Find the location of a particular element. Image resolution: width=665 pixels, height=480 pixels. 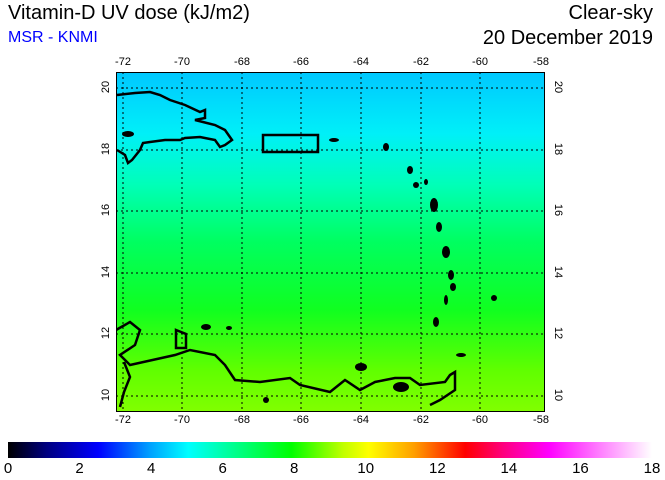

colorbar-label: 18 is located at coordinates (652, 468).